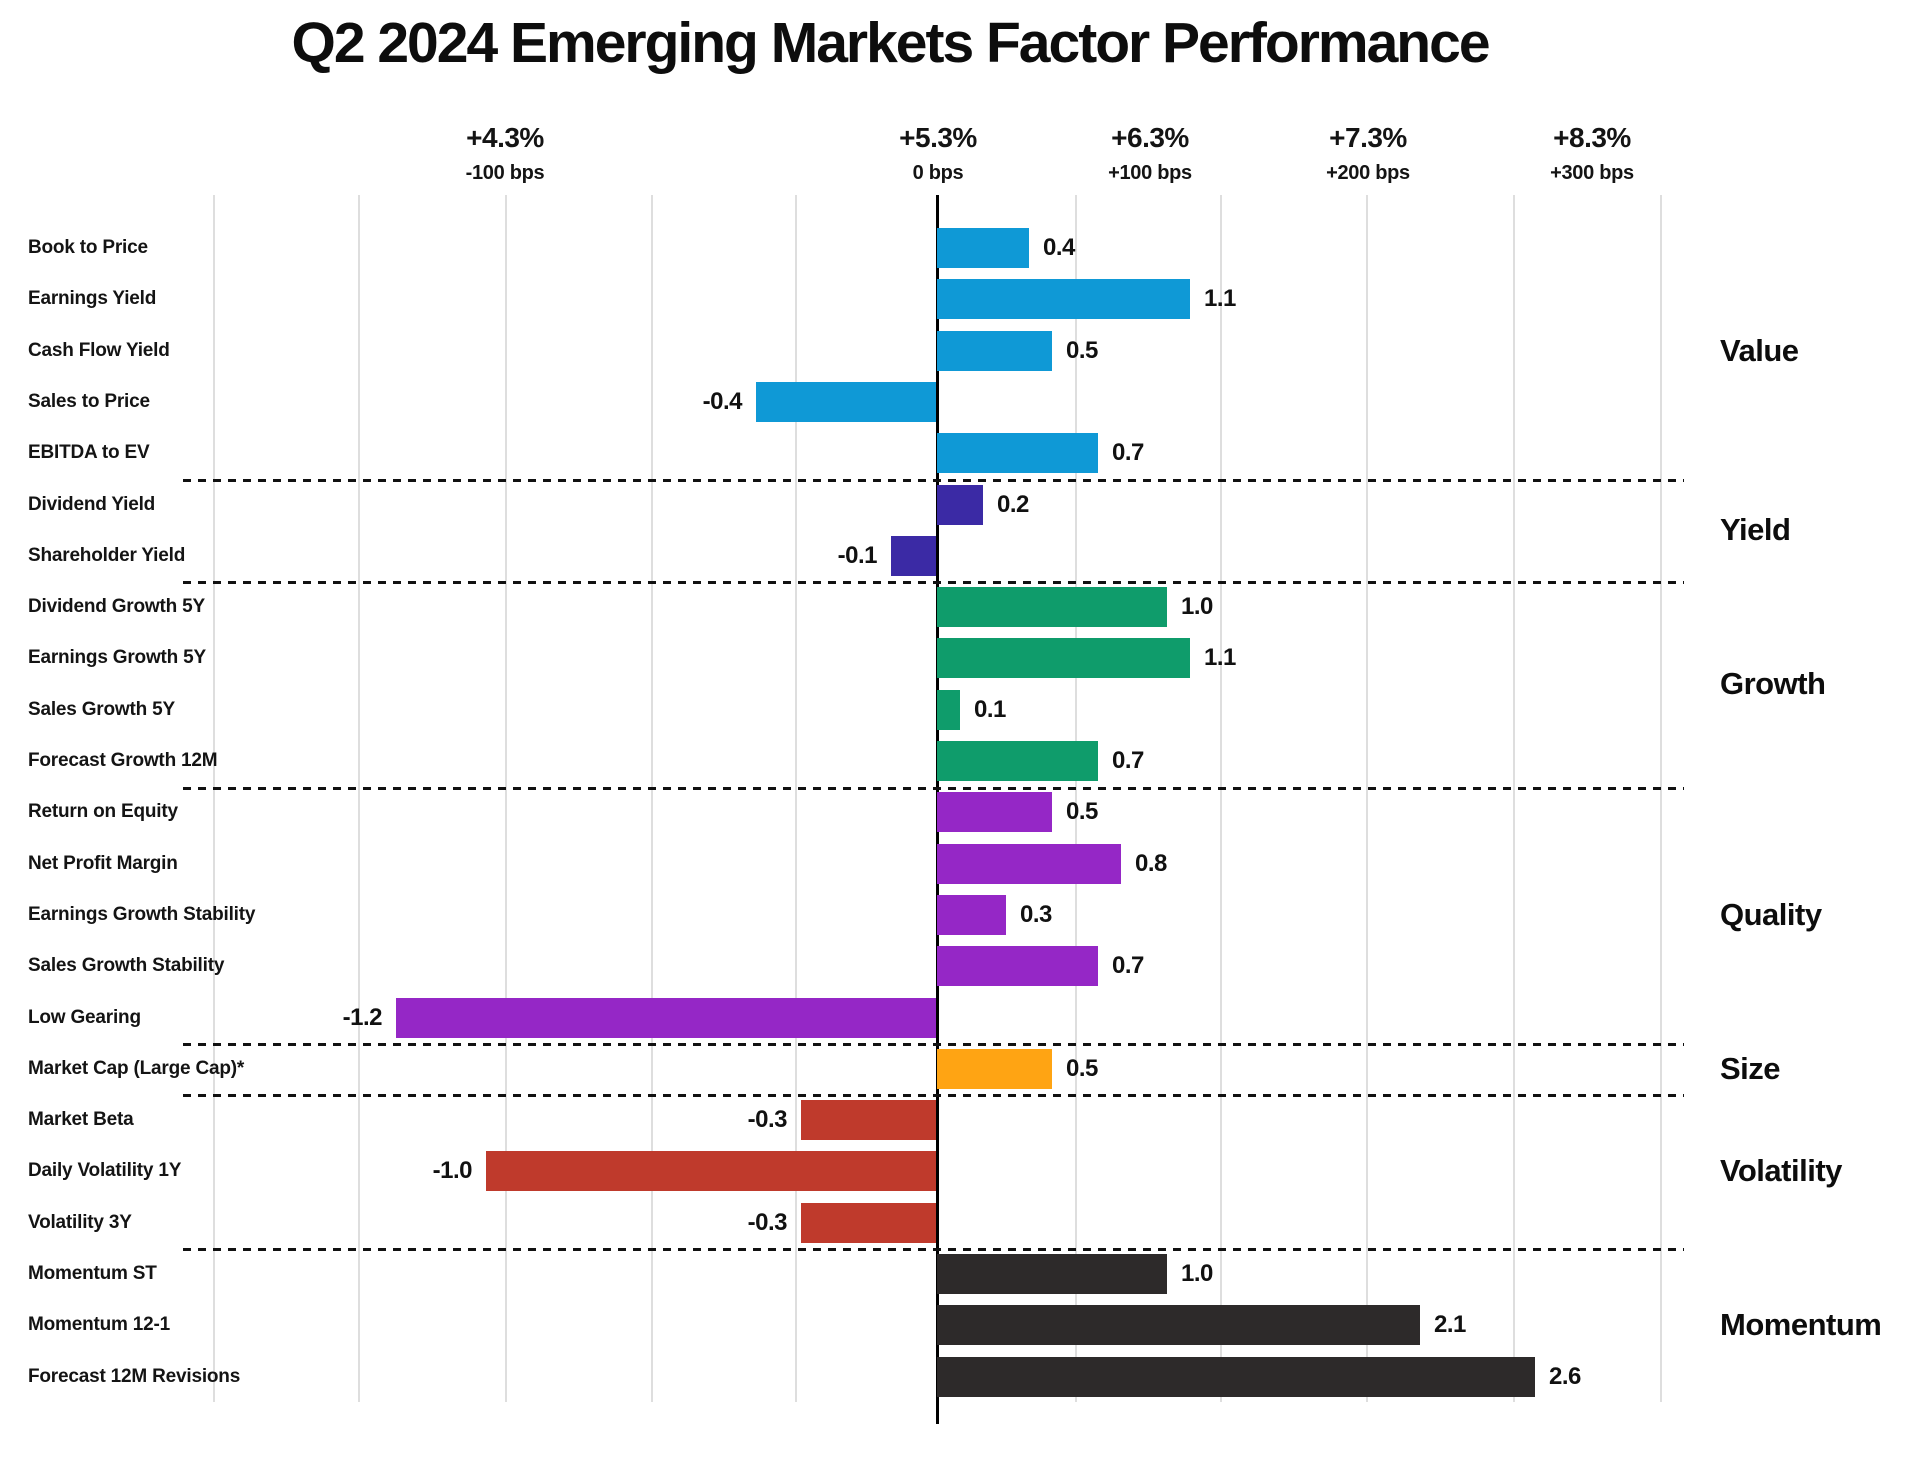 This screenshot has height=1464, width=1920. What do you see at coordinates (142, 914) in the screenshot?
I see `factor-label: Earnings Growth Stability` at bounding box center [142, 914].